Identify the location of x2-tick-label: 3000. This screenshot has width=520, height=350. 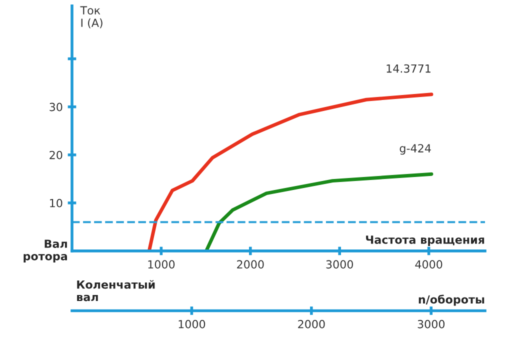
(431, 324).